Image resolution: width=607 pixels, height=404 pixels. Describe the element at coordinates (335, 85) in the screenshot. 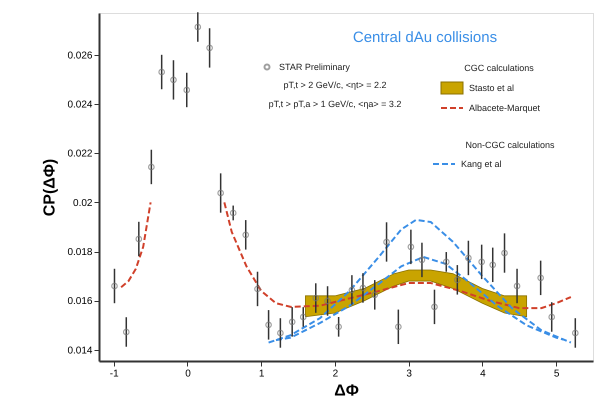

I see `annotation: pT,t > 2 GeV/c, <ηt> = 2.2` at that location.